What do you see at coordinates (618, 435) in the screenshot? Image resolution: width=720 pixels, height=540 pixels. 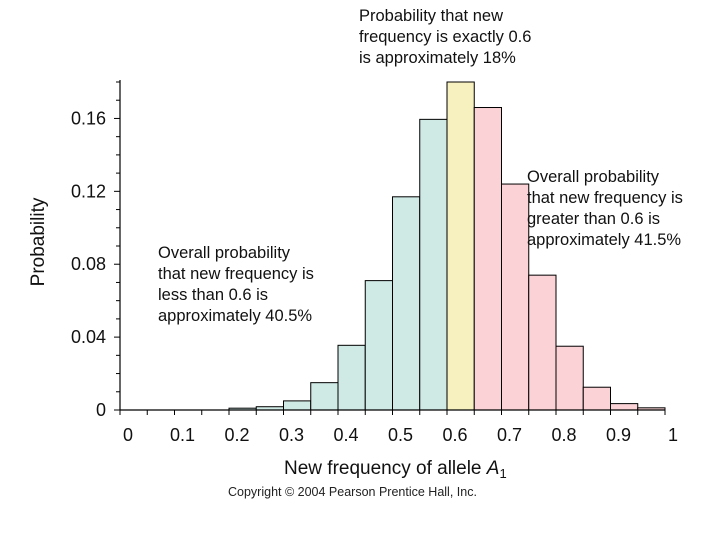 I see `x-tick-label: 0.9` at bounding box center [618, 435].